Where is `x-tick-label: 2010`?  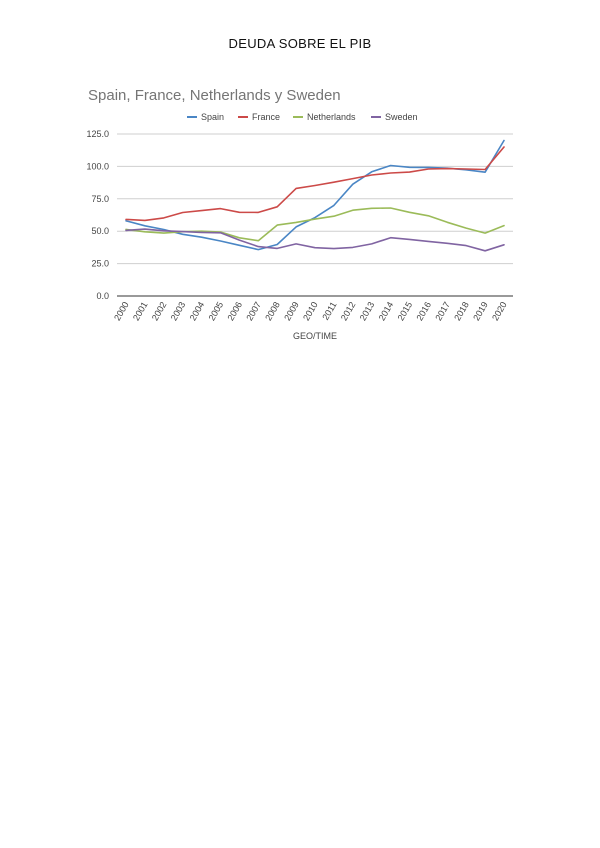 x-tick-label: 2010 is located at coordinates (310, 311).